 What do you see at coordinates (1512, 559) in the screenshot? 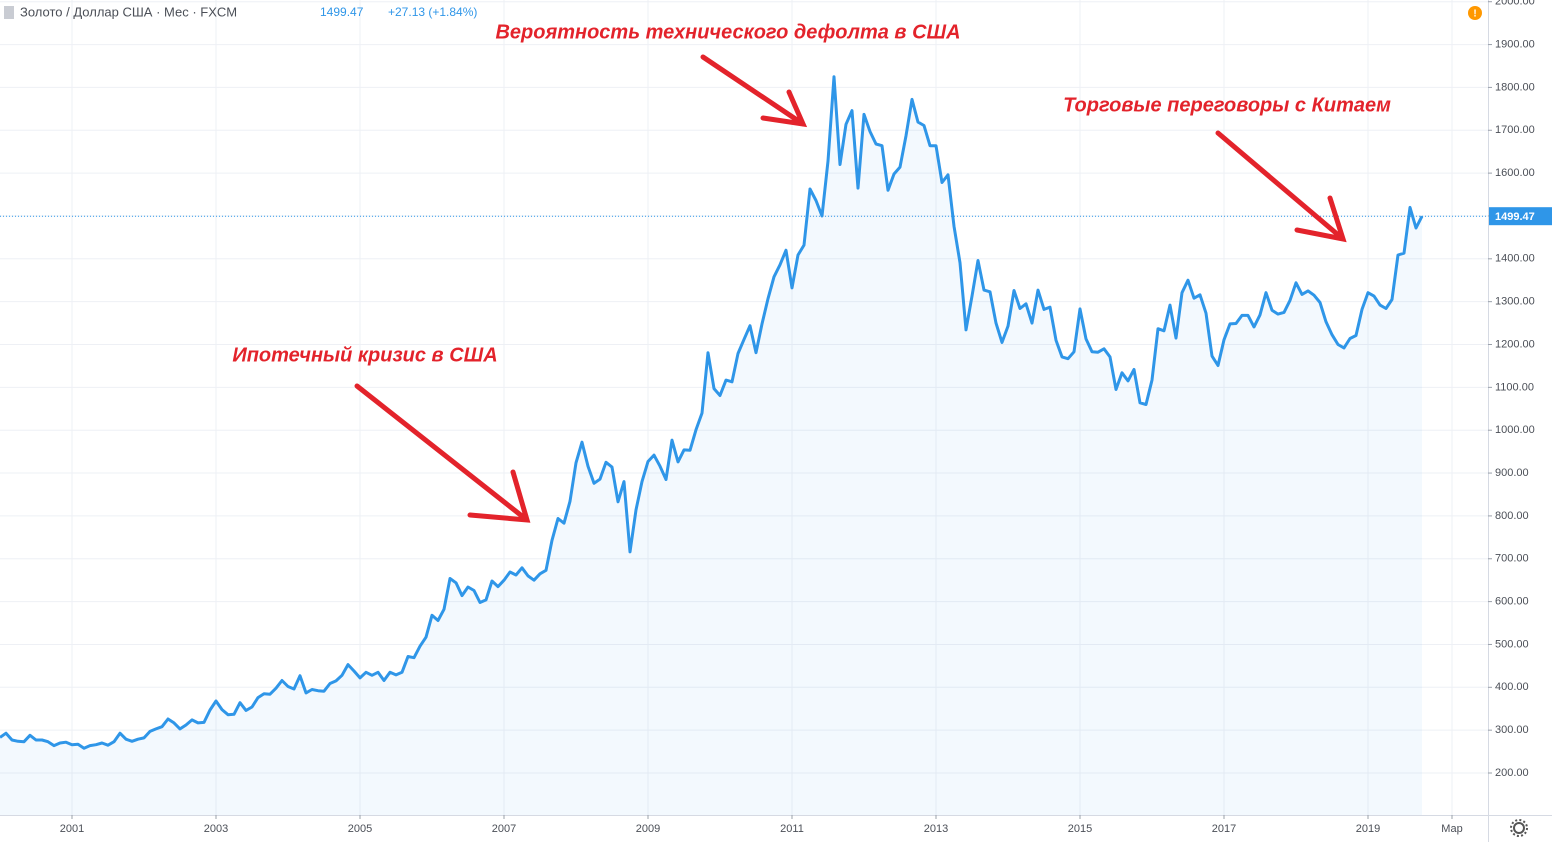
I see `y-tick-label: 700.00` at bounding box center [1512, 559].